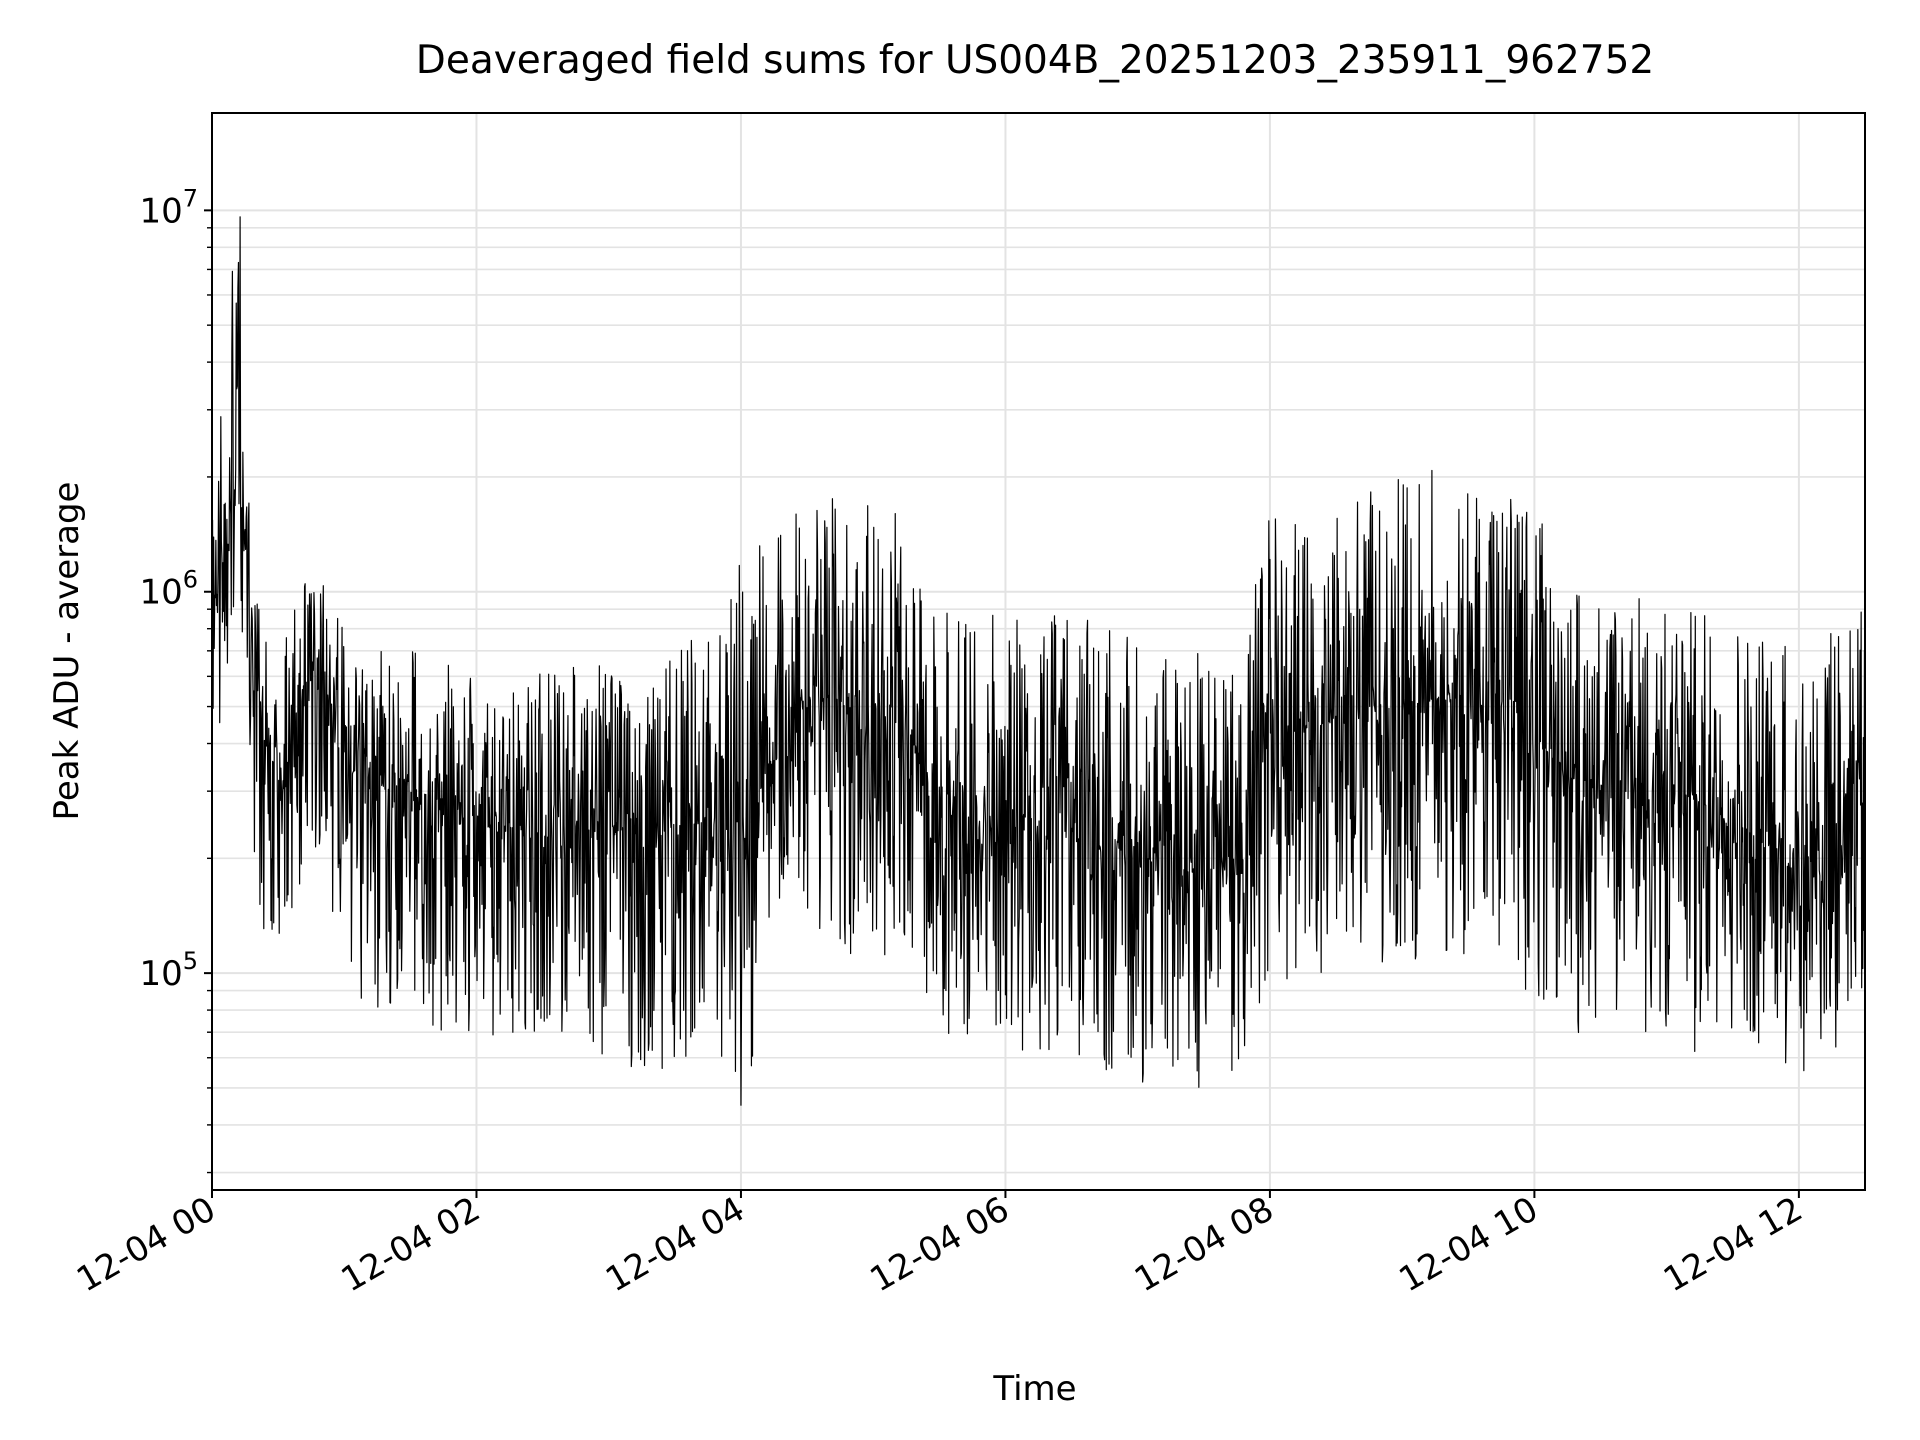 Image resolution: width=1920 pixels, height=1440 pixels. I want to click on y-tick-label: 10⁶, so click(168, 589).